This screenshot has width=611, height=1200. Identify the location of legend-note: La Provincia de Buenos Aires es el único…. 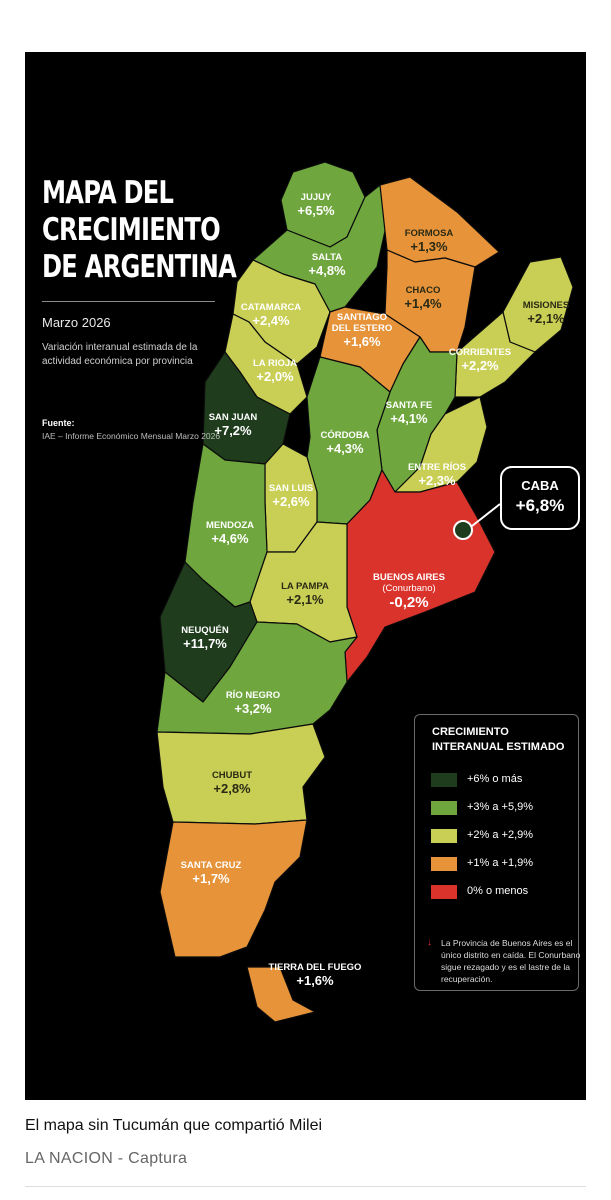
(511, 961).